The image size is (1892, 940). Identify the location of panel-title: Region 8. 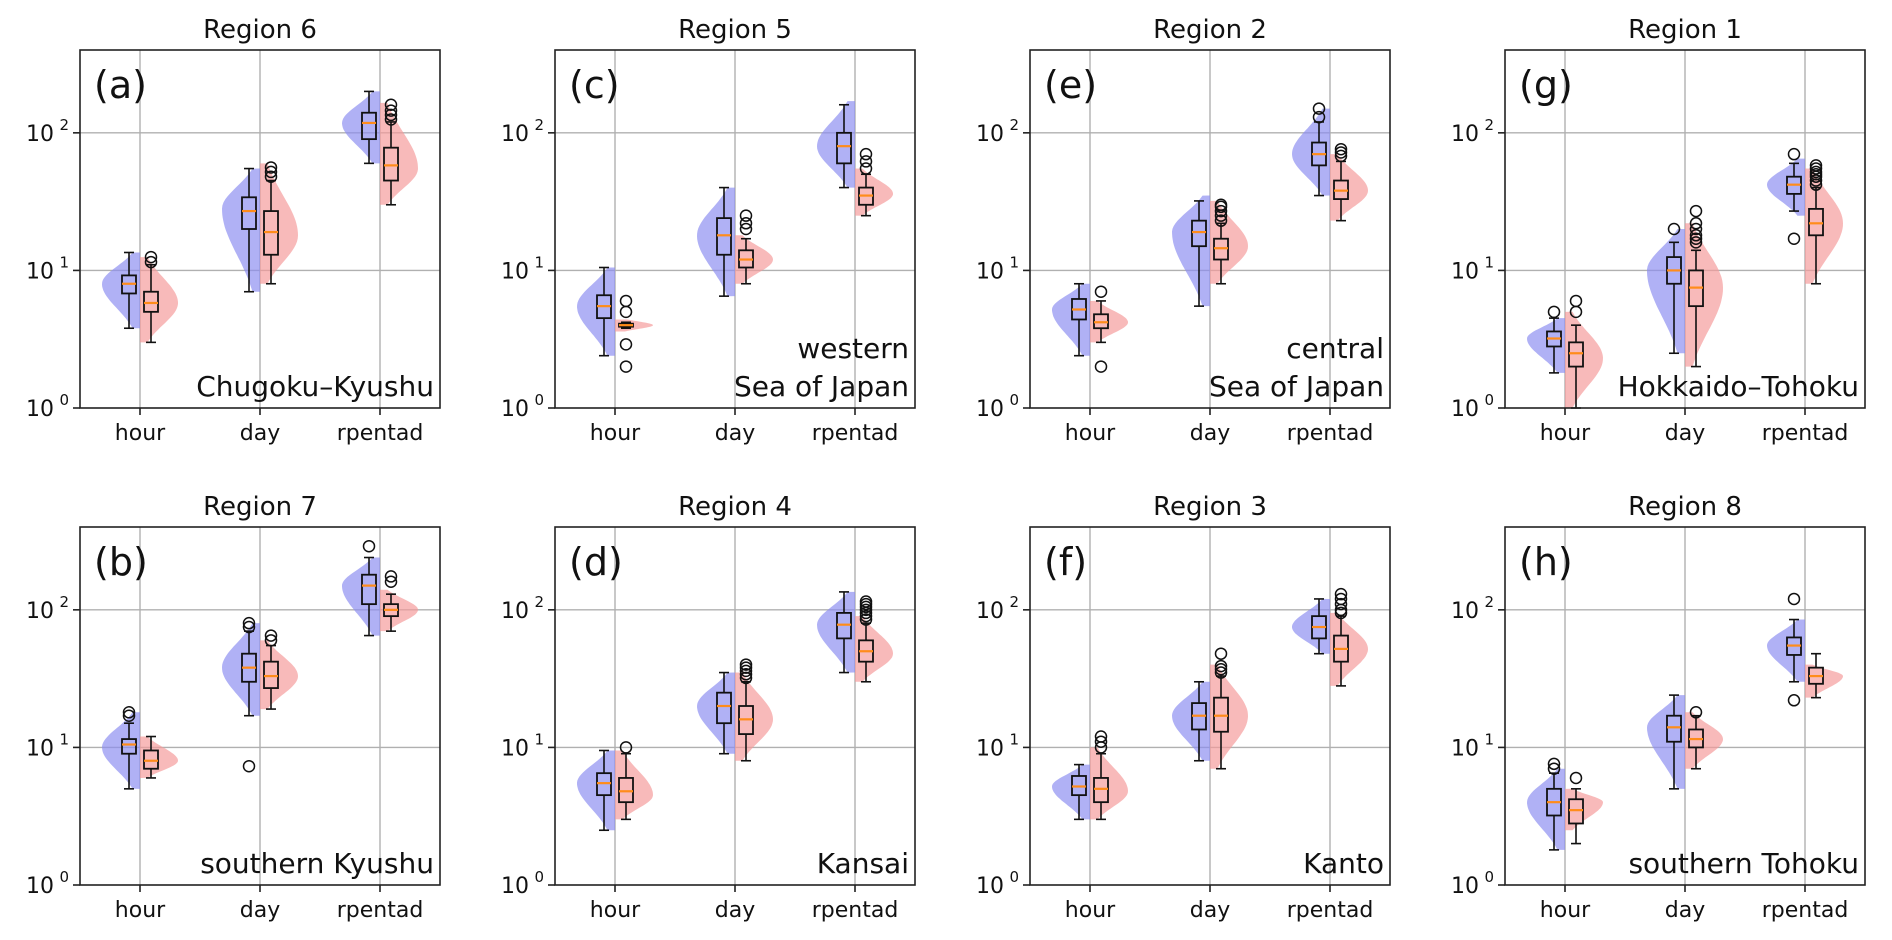
(1685, 507).